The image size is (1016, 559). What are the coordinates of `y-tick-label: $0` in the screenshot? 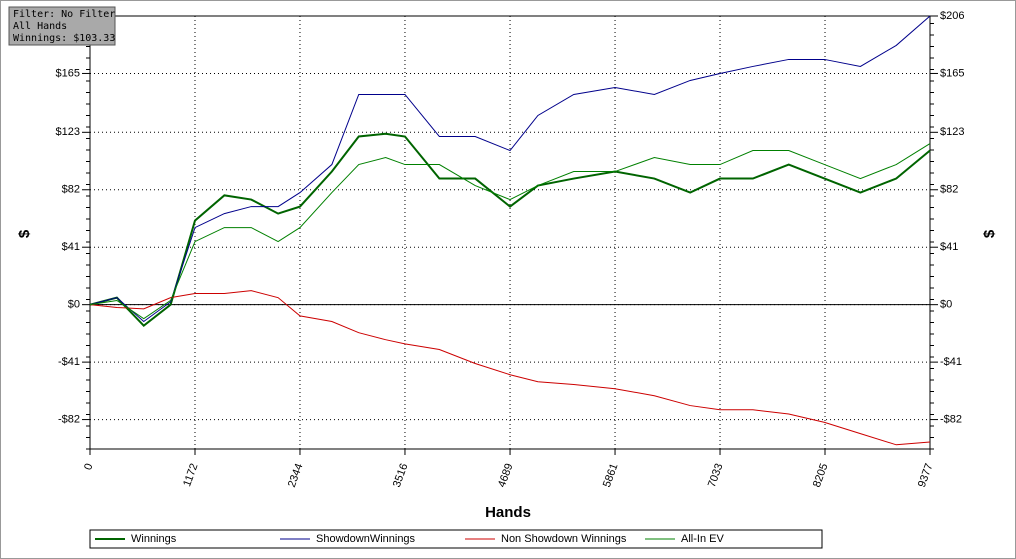 It's located at (74, 305).